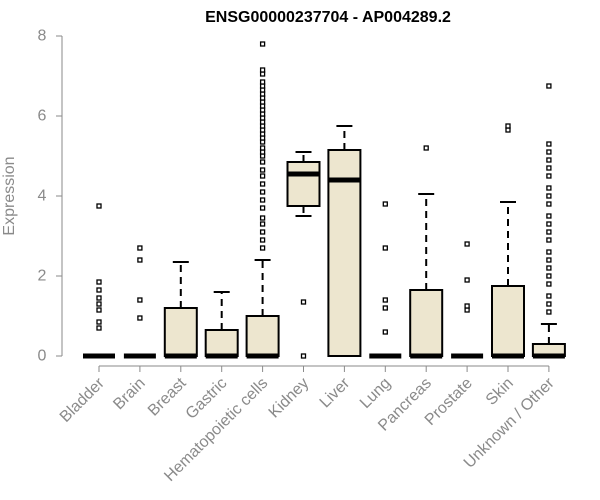  I want to click on x-tick-label: Breast, so click(167, 396).